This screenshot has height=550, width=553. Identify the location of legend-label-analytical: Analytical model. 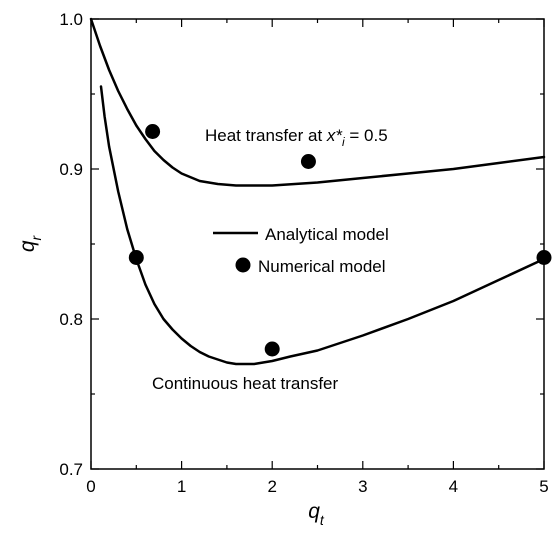
(327, 234).